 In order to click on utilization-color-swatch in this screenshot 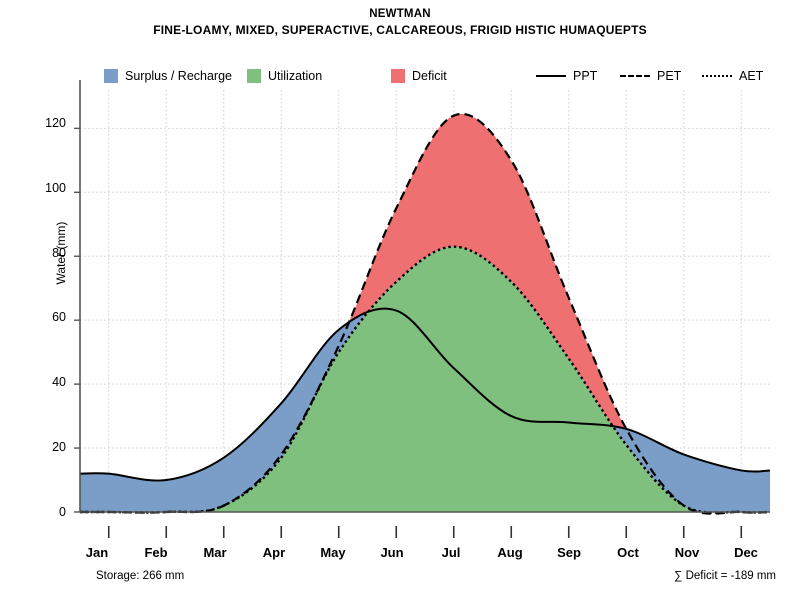, I will do `click(254, 76)`.